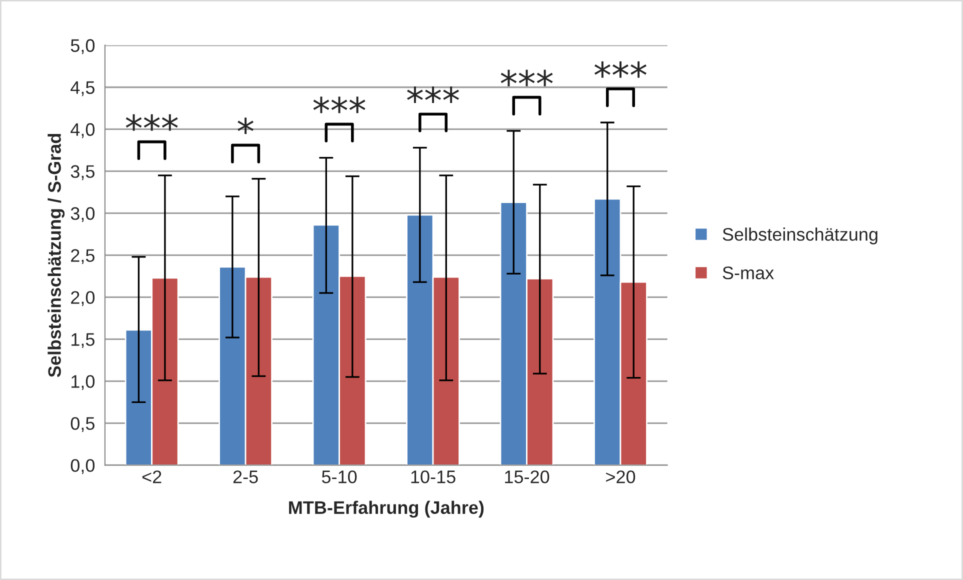  I want to click on x-tick-label: 15-20, so click(527, 477).